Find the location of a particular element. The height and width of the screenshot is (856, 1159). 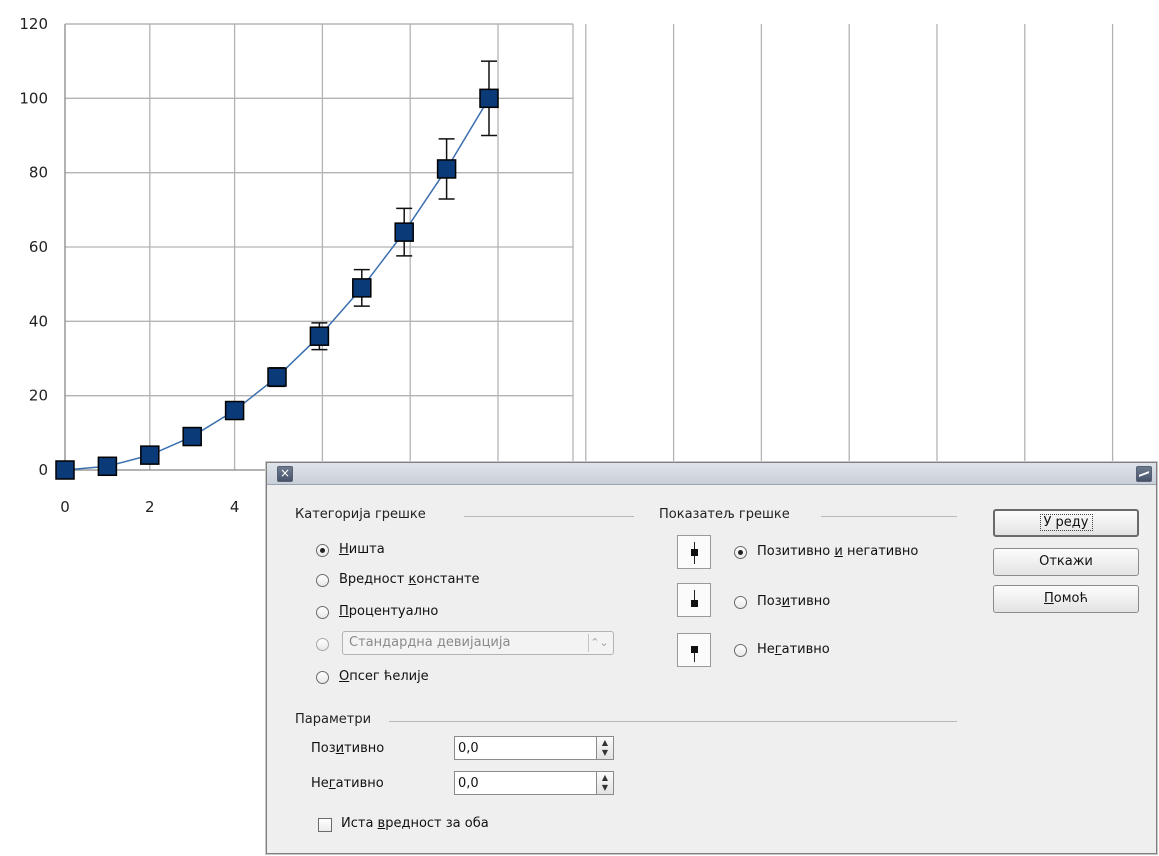

error-indicator-divider is located at coordinates (889, 516).